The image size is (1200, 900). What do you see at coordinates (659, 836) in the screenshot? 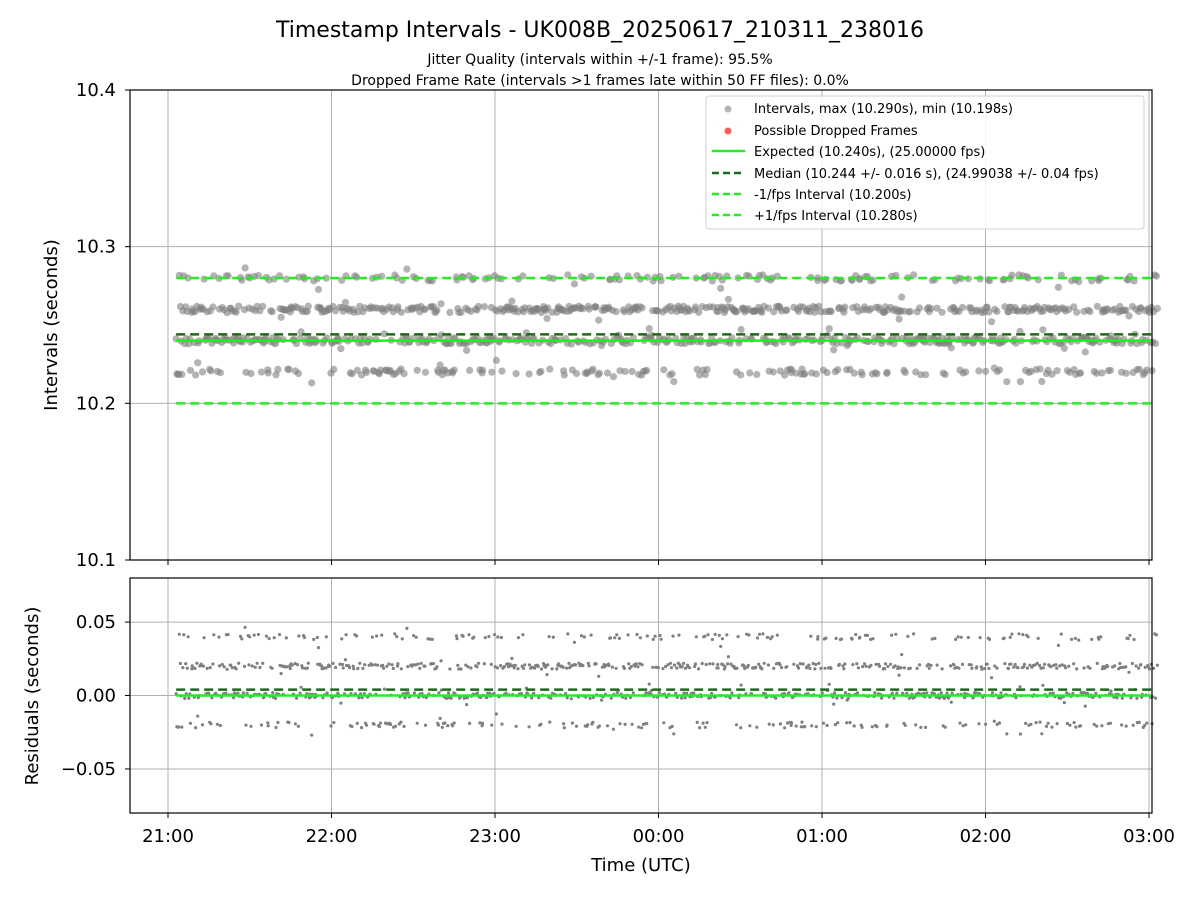
I see `x-tick-label: 00:00` at bounding box center [659, 836].